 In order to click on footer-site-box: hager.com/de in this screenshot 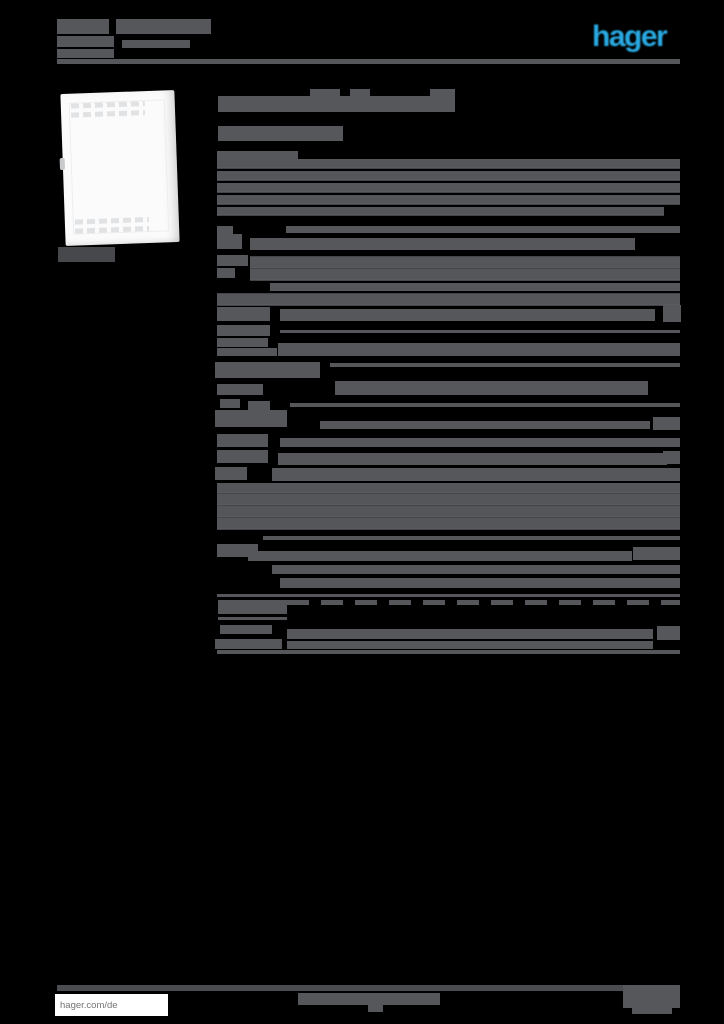, I will do `click(111, 1005)`.